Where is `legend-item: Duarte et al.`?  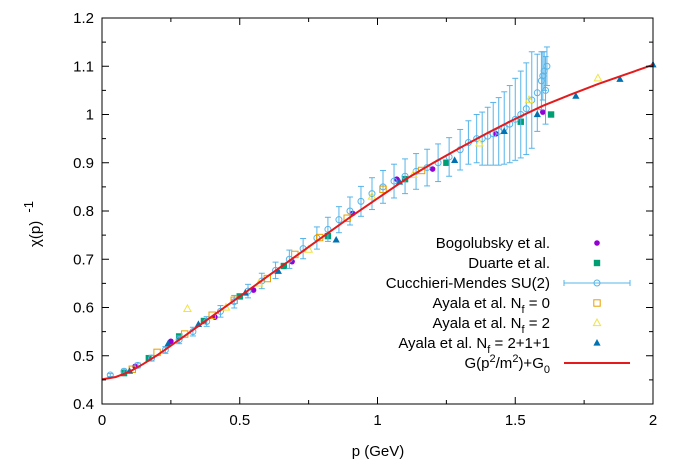 legend-item: Duarte et al. is located at coordinates (534, 263).